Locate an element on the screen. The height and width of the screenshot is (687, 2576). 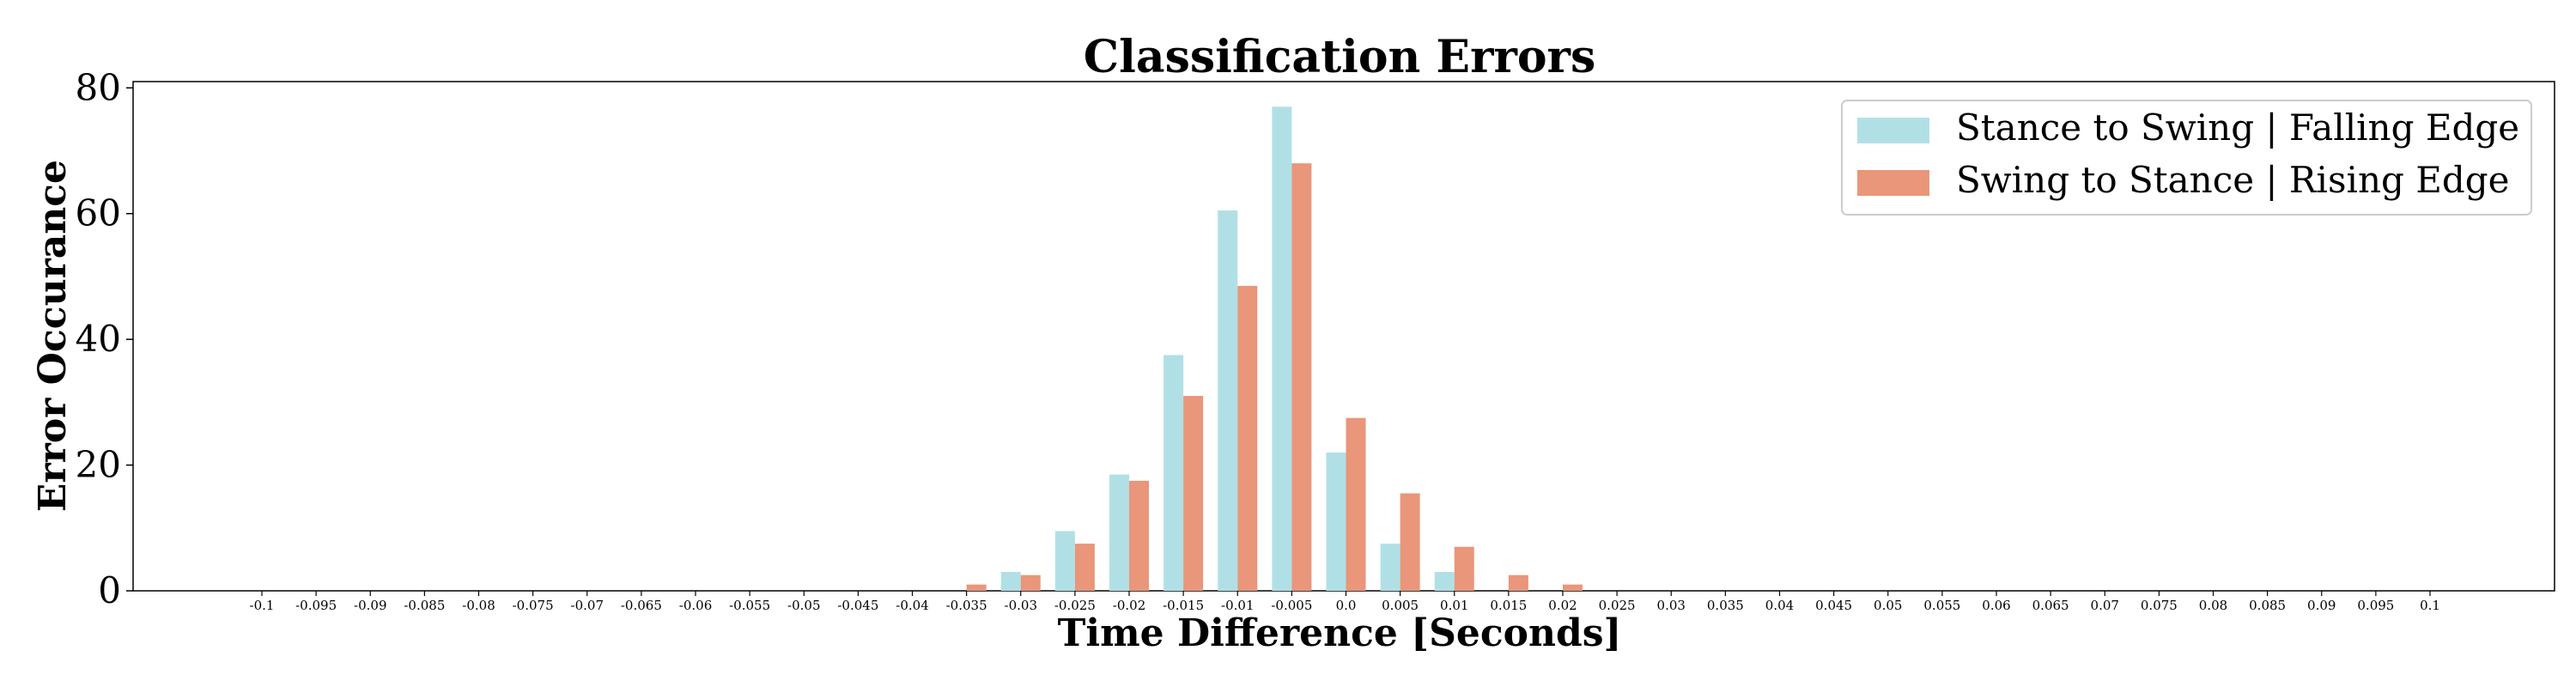
x-tick-label: 0.06 is located at coordinates (1996, 605).